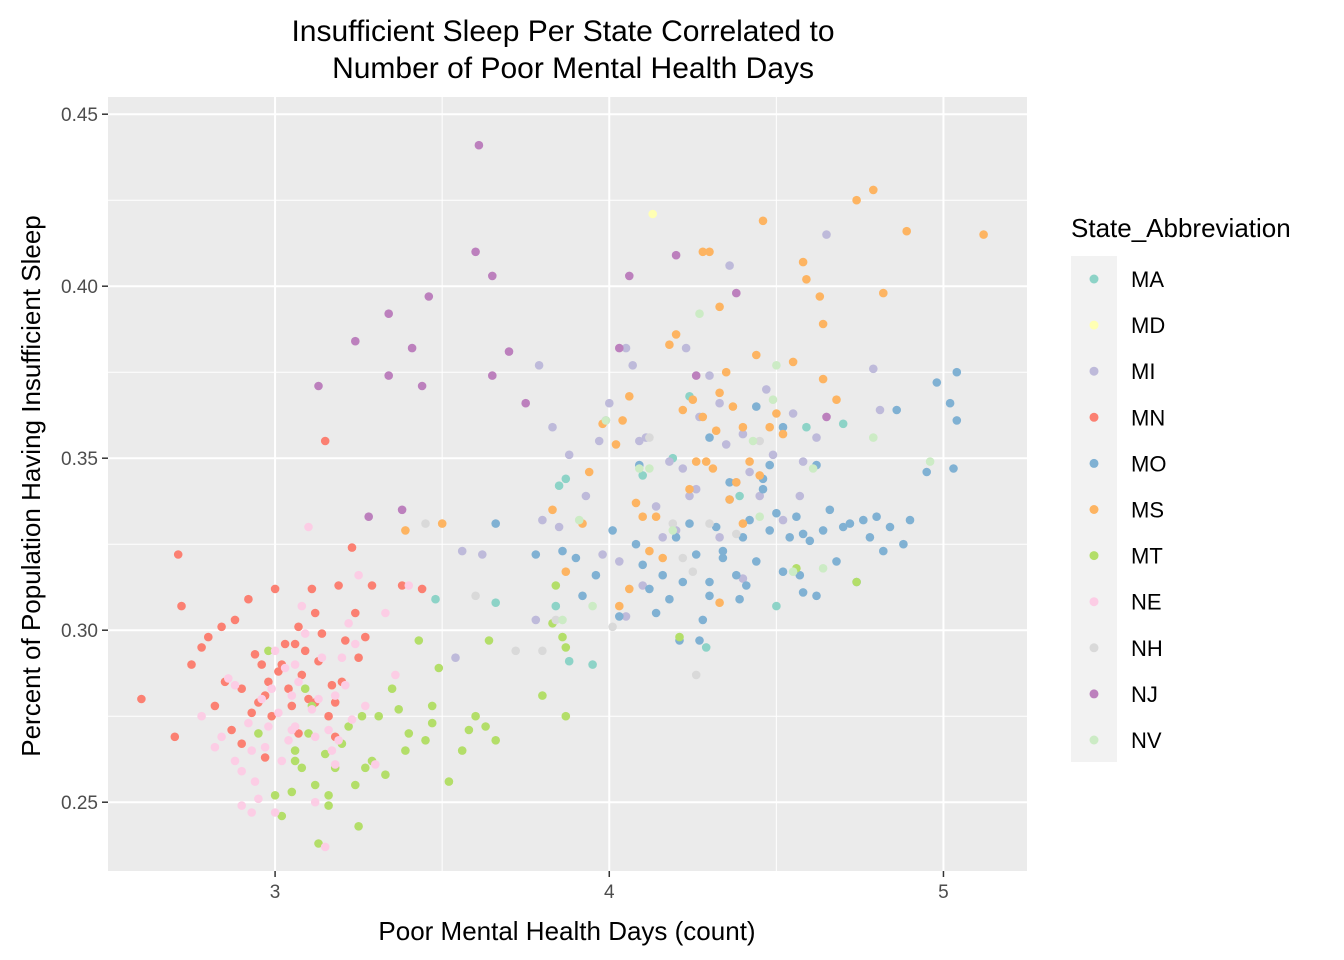 This screenshot has height=960, width=1344. Describe the element at coordinates (1144, 694) in the screenshot. I see `legend-label: NJ` at that location.